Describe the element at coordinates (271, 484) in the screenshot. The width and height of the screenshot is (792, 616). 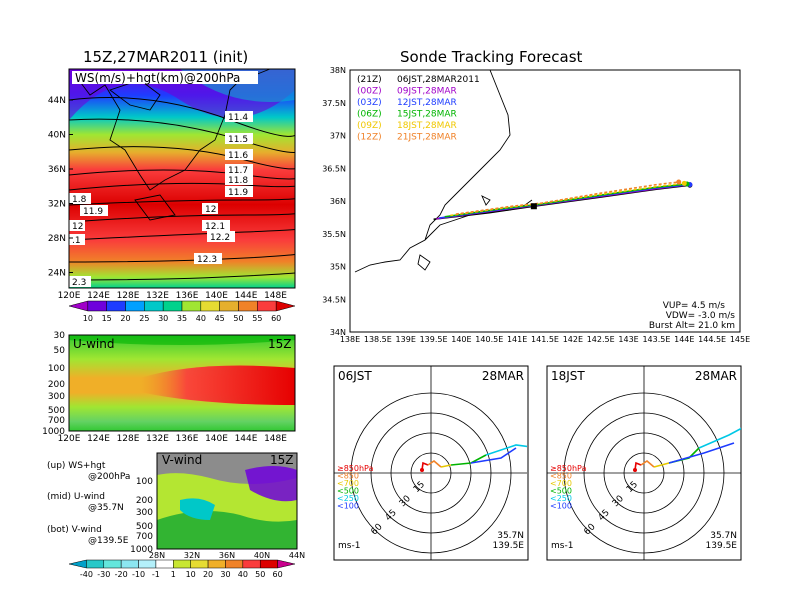
I see `v-negative-region` at that location.